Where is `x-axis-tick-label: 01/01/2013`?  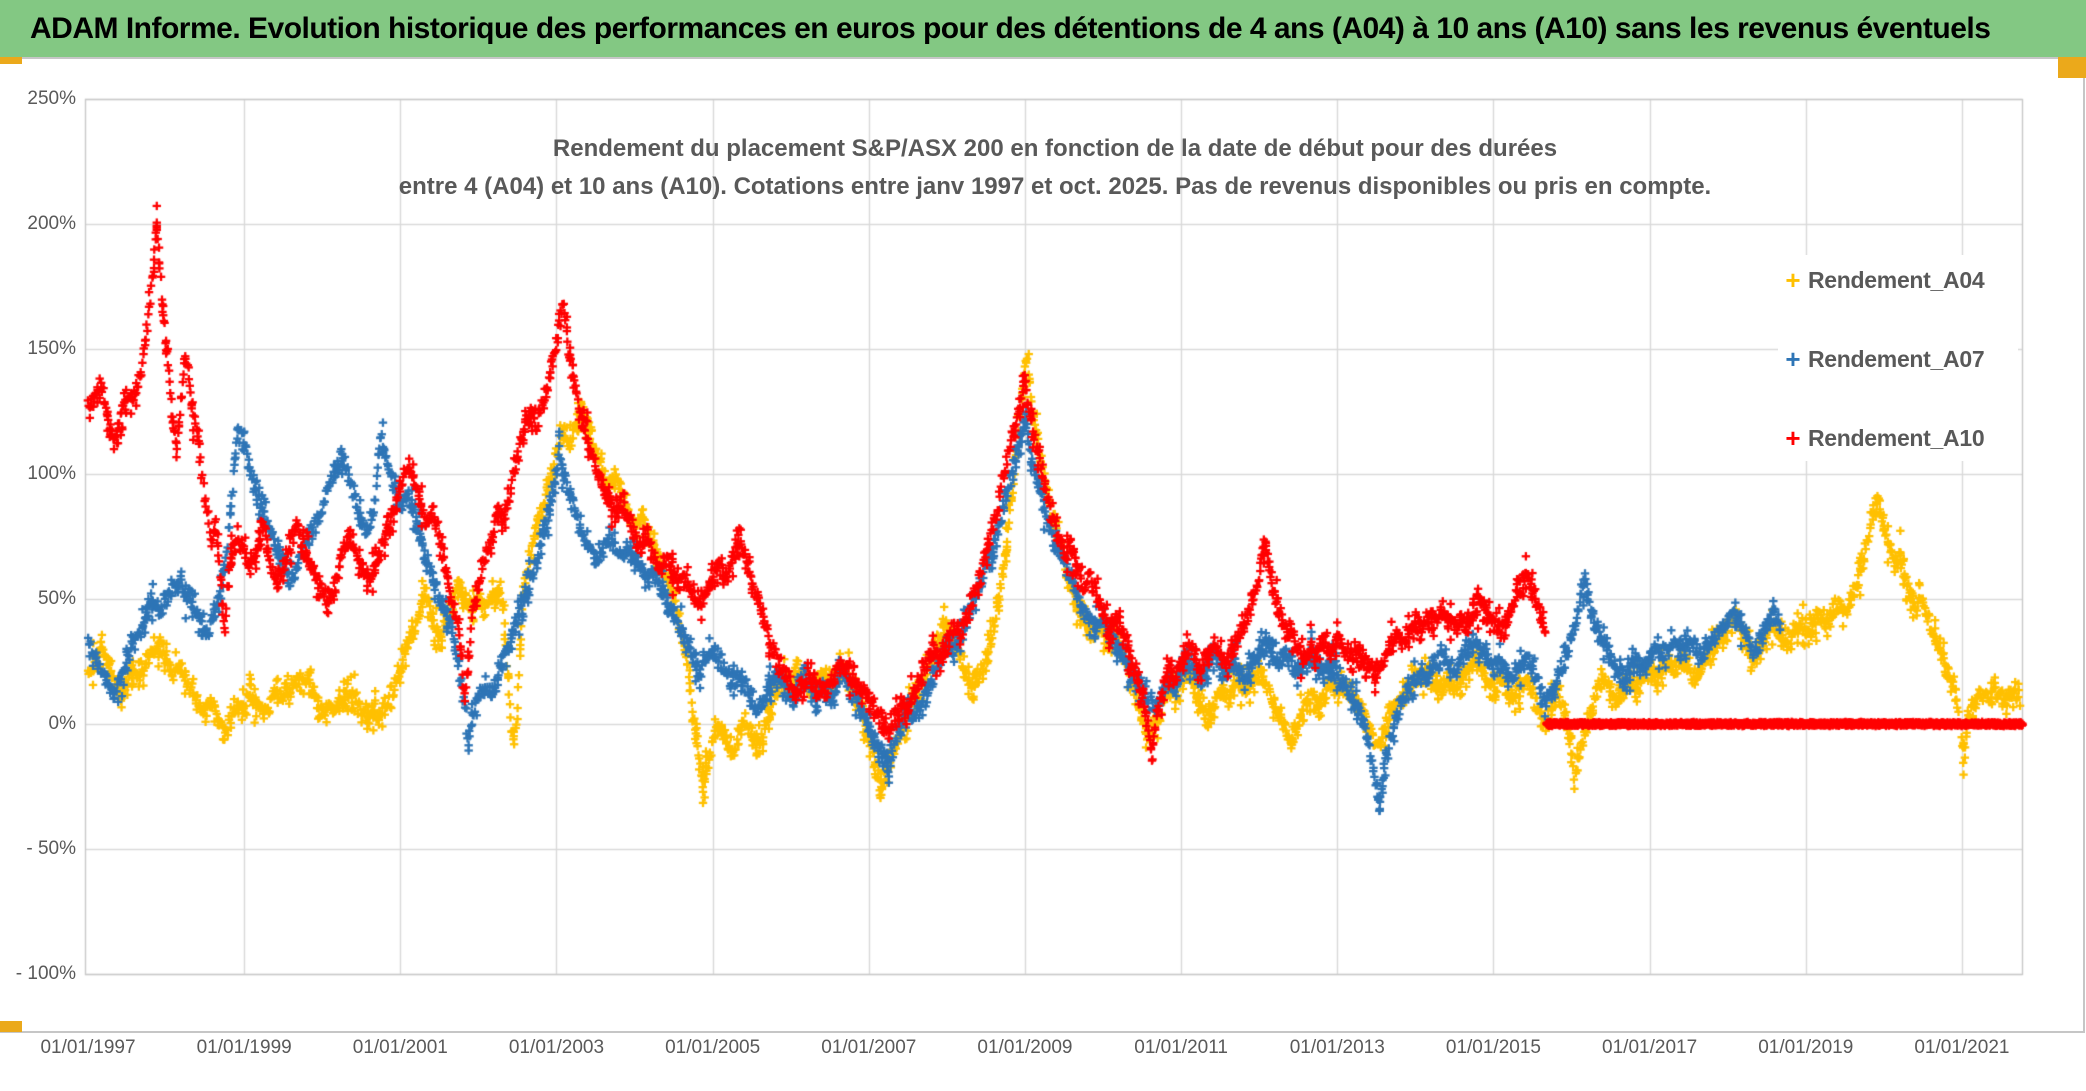 x-axis-tick-label: 01/01/2013 is located at coordinates (1337, 1047).